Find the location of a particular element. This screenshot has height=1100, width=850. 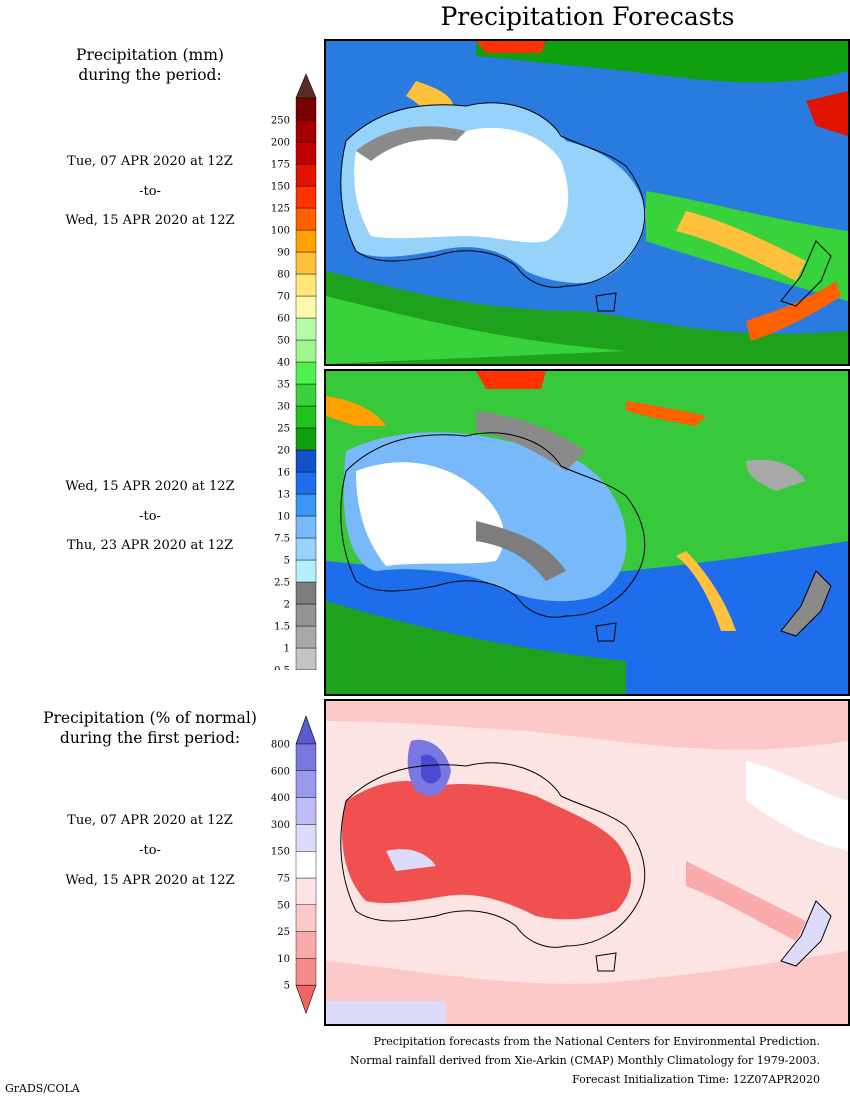

colorbar-tick-label: 35 is located at coordinates (283, 385).